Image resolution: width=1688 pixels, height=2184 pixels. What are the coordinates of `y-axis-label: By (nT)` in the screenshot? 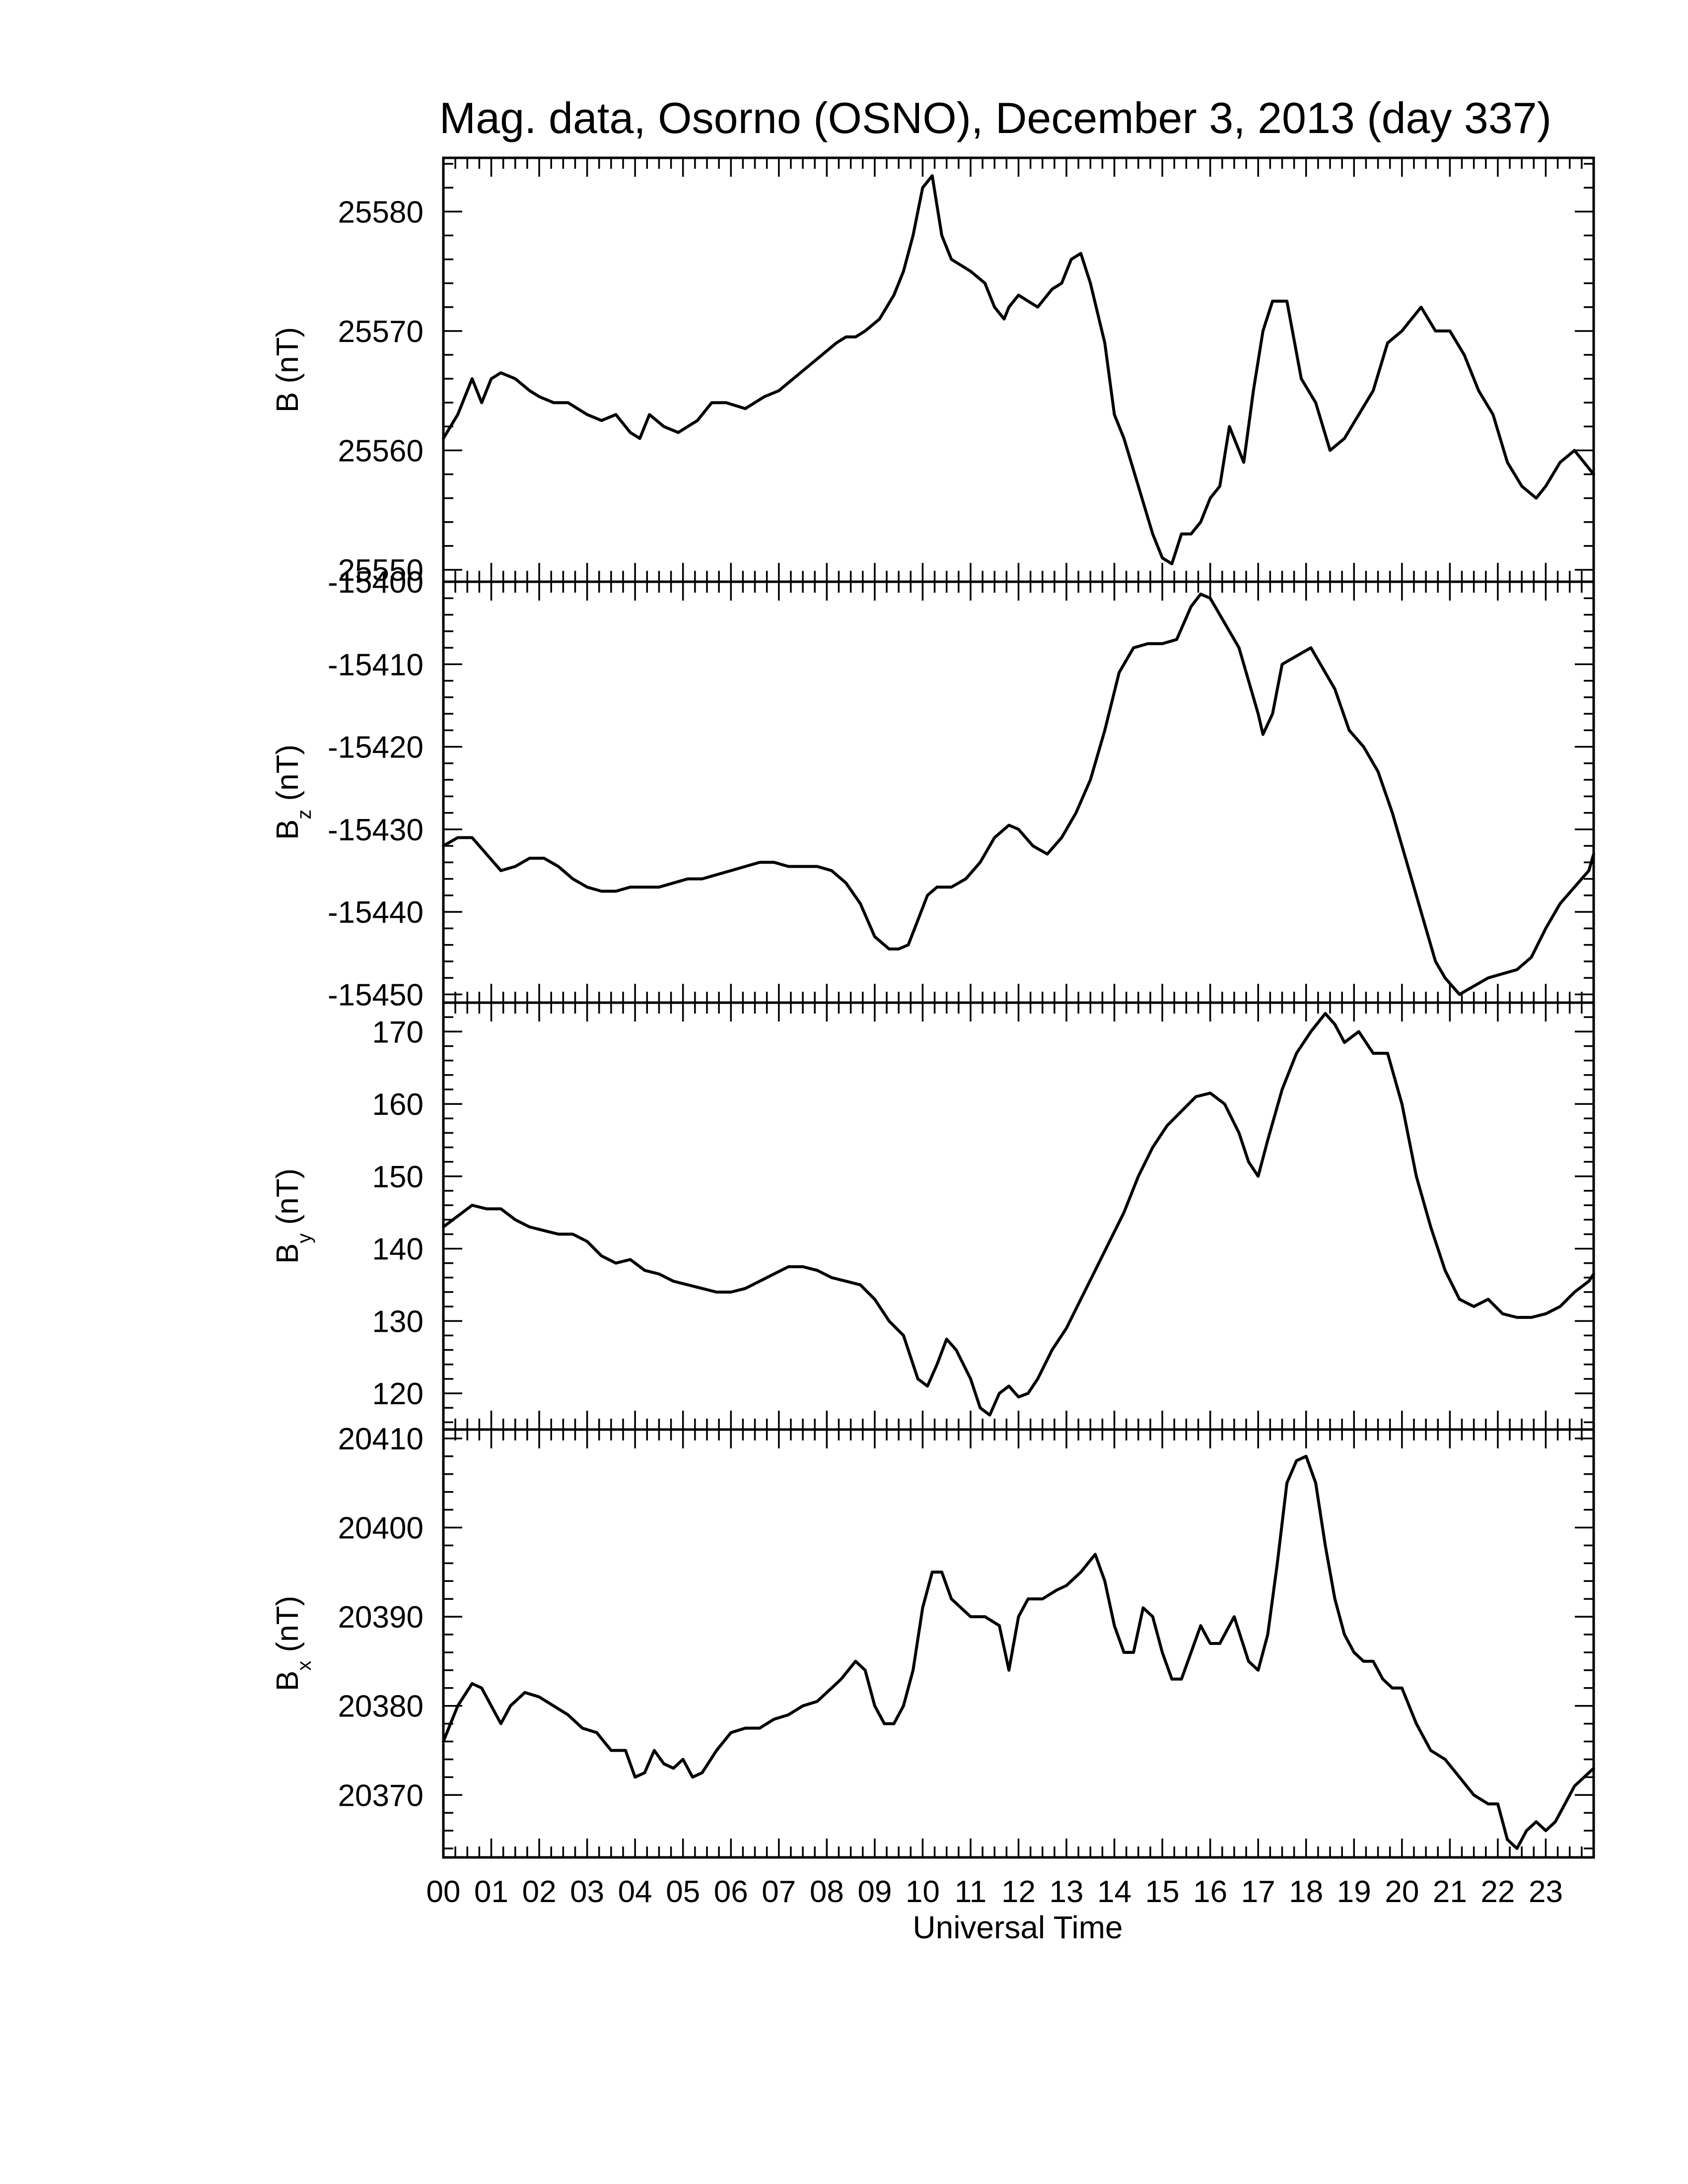 It's located at (293, 1216).